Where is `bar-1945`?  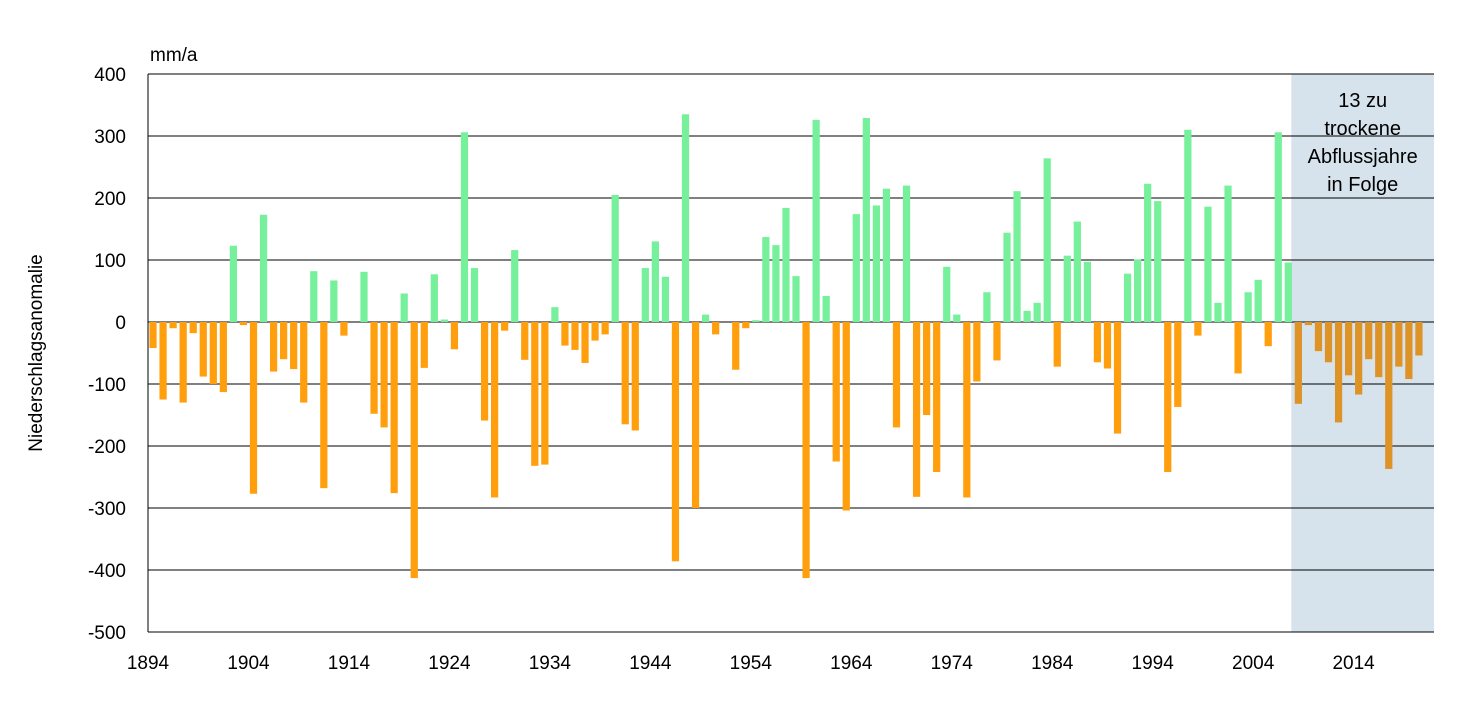
bar-1945 is located at coordinates (665, 299).